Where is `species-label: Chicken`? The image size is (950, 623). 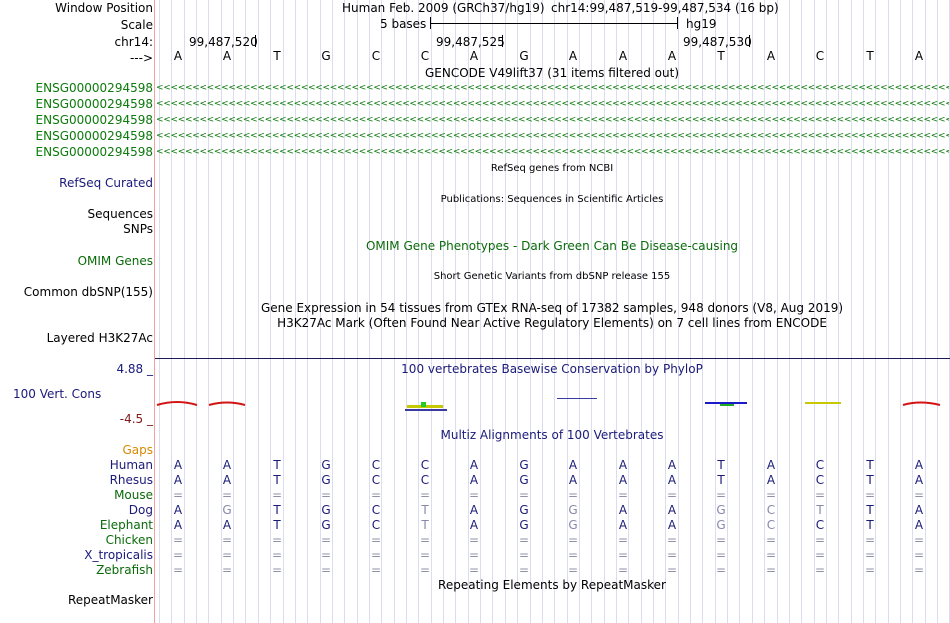
species-label: Chicken is located at coordinates (129, 540).